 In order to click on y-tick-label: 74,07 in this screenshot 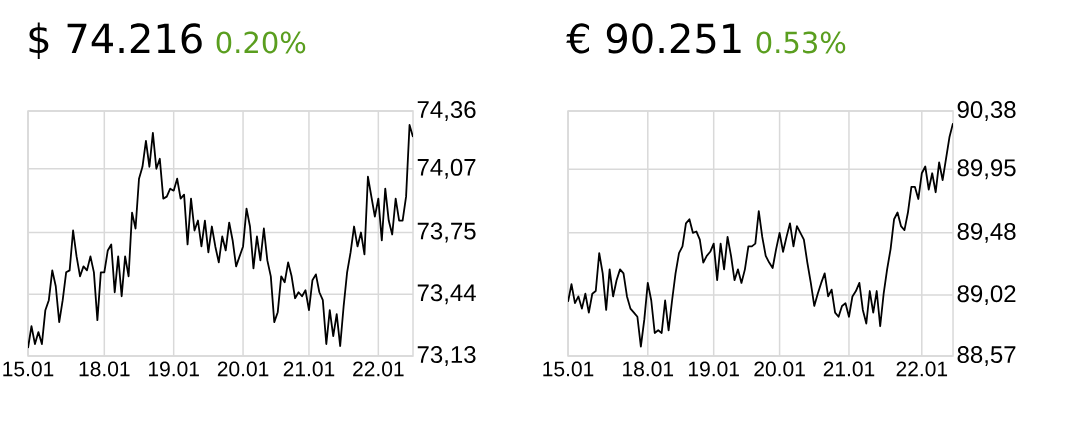, I will do `click(446, 168)`.